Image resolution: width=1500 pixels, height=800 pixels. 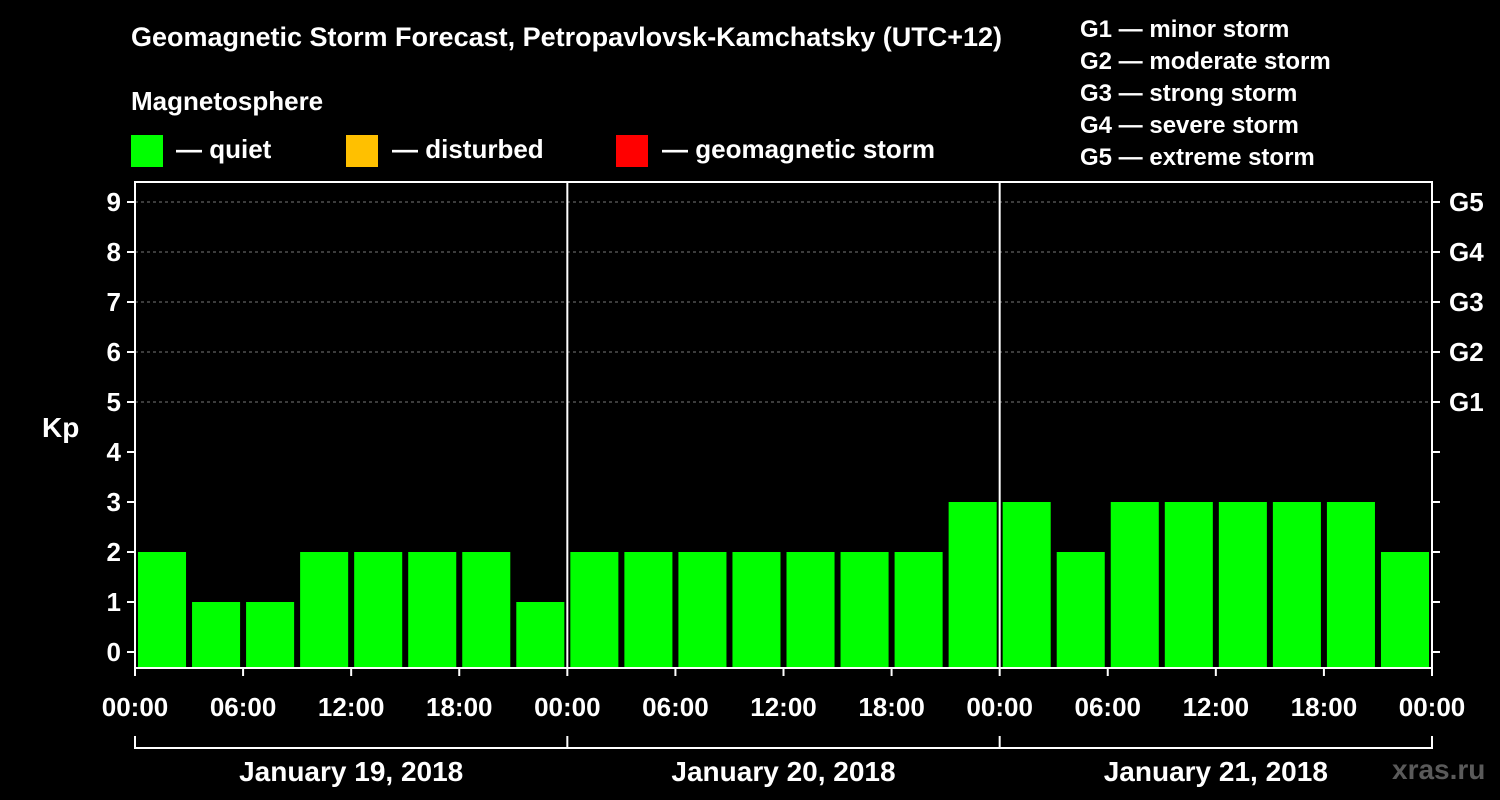 I want to click on legend-heading: Magnetosphere, so click(x=227, y=101).